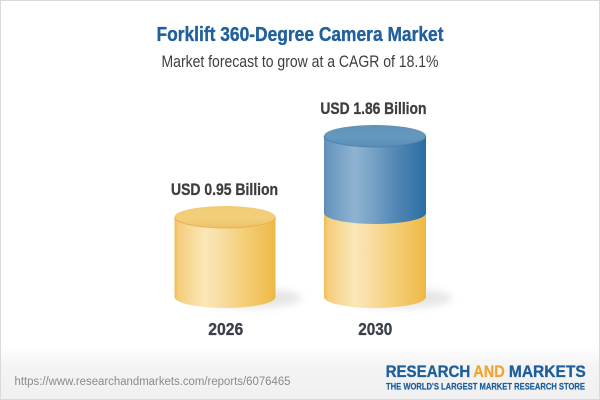 The image size is (600, 400). I want to click on svg-text: USD 1.86 Billion, so click(373, 109).